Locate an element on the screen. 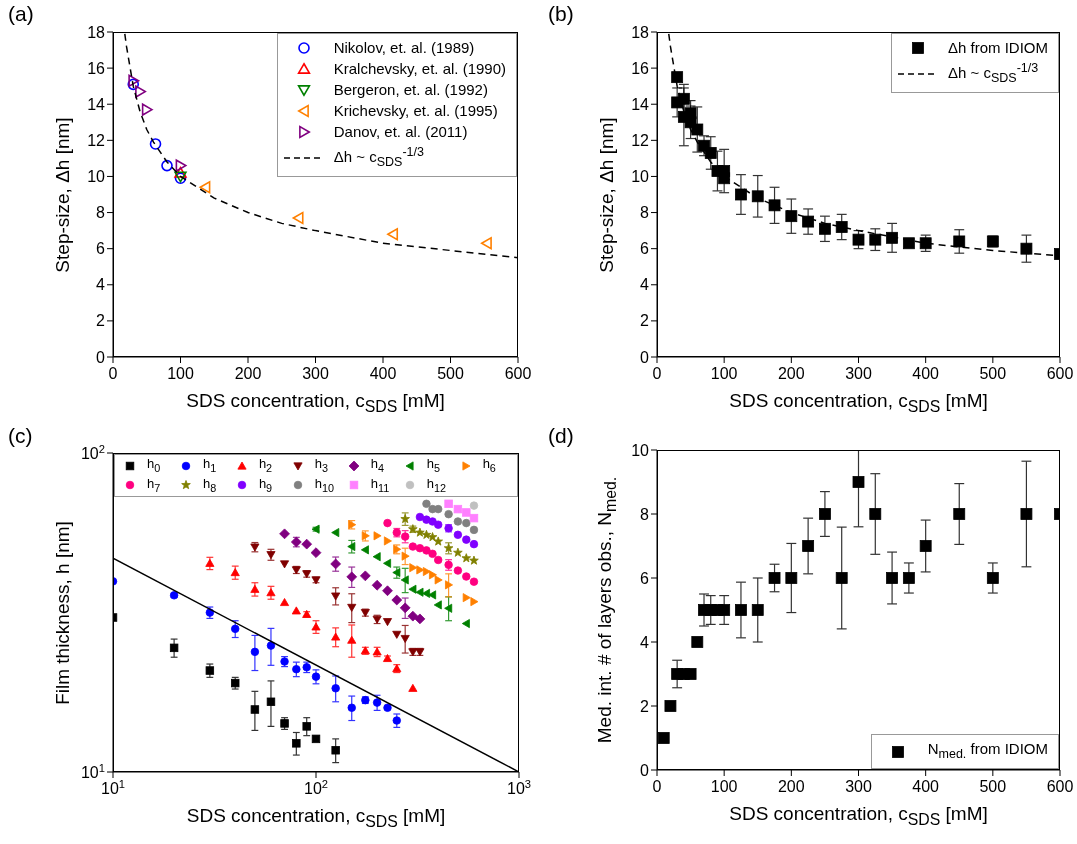 This screenshot has height=844, width=1077. legend-label: h$_{7}$ is located at coordinates (154, 485).